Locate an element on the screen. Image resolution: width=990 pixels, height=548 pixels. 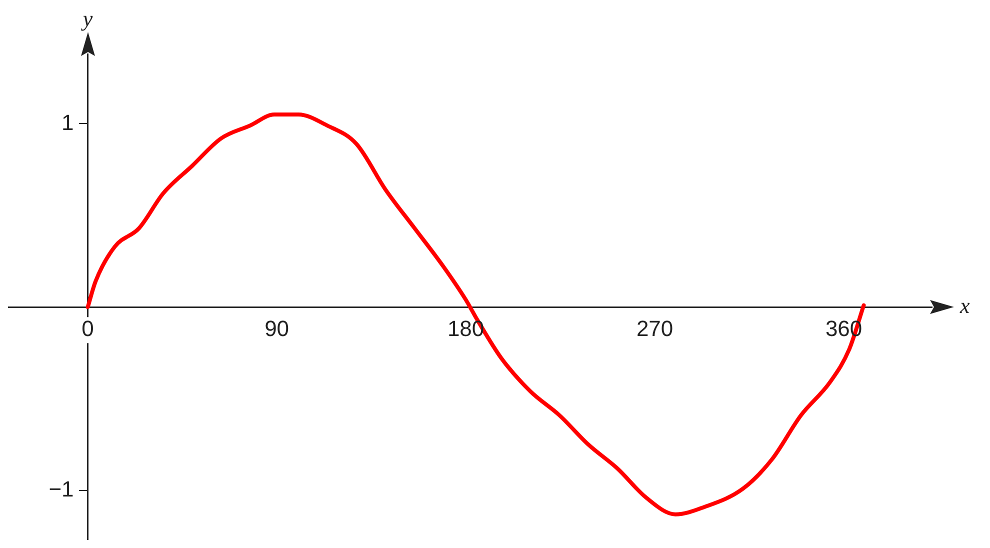
x-tick-label: 0 is located at coordinates (88, 329).